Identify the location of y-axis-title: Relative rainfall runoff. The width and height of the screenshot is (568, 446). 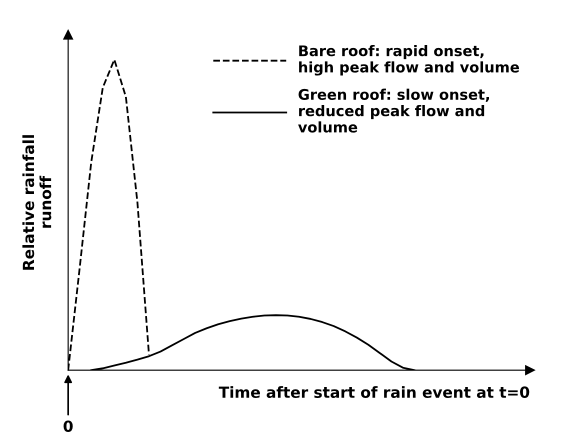
(37, 202).